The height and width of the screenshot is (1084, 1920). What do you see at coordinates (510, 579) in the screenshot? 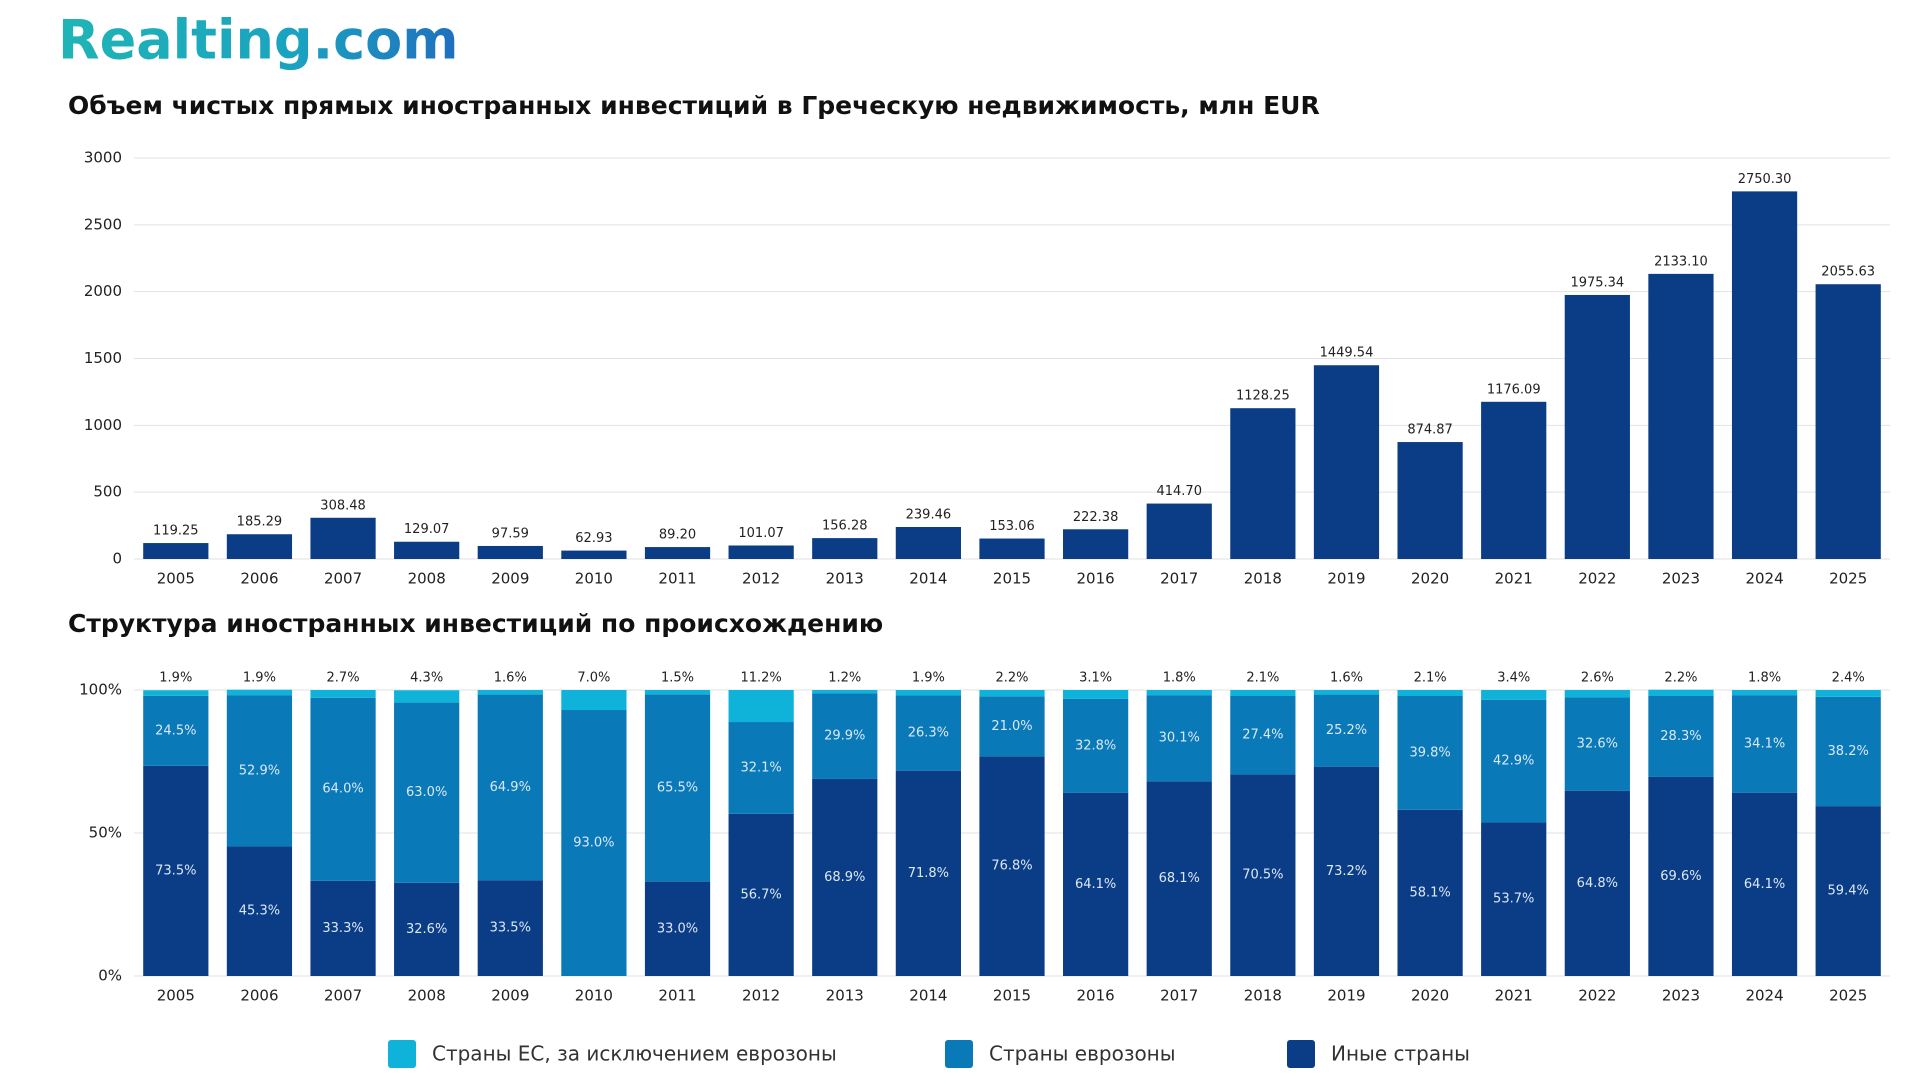
I see `x-tick-label: 2009` at bounding box center [510, 579].